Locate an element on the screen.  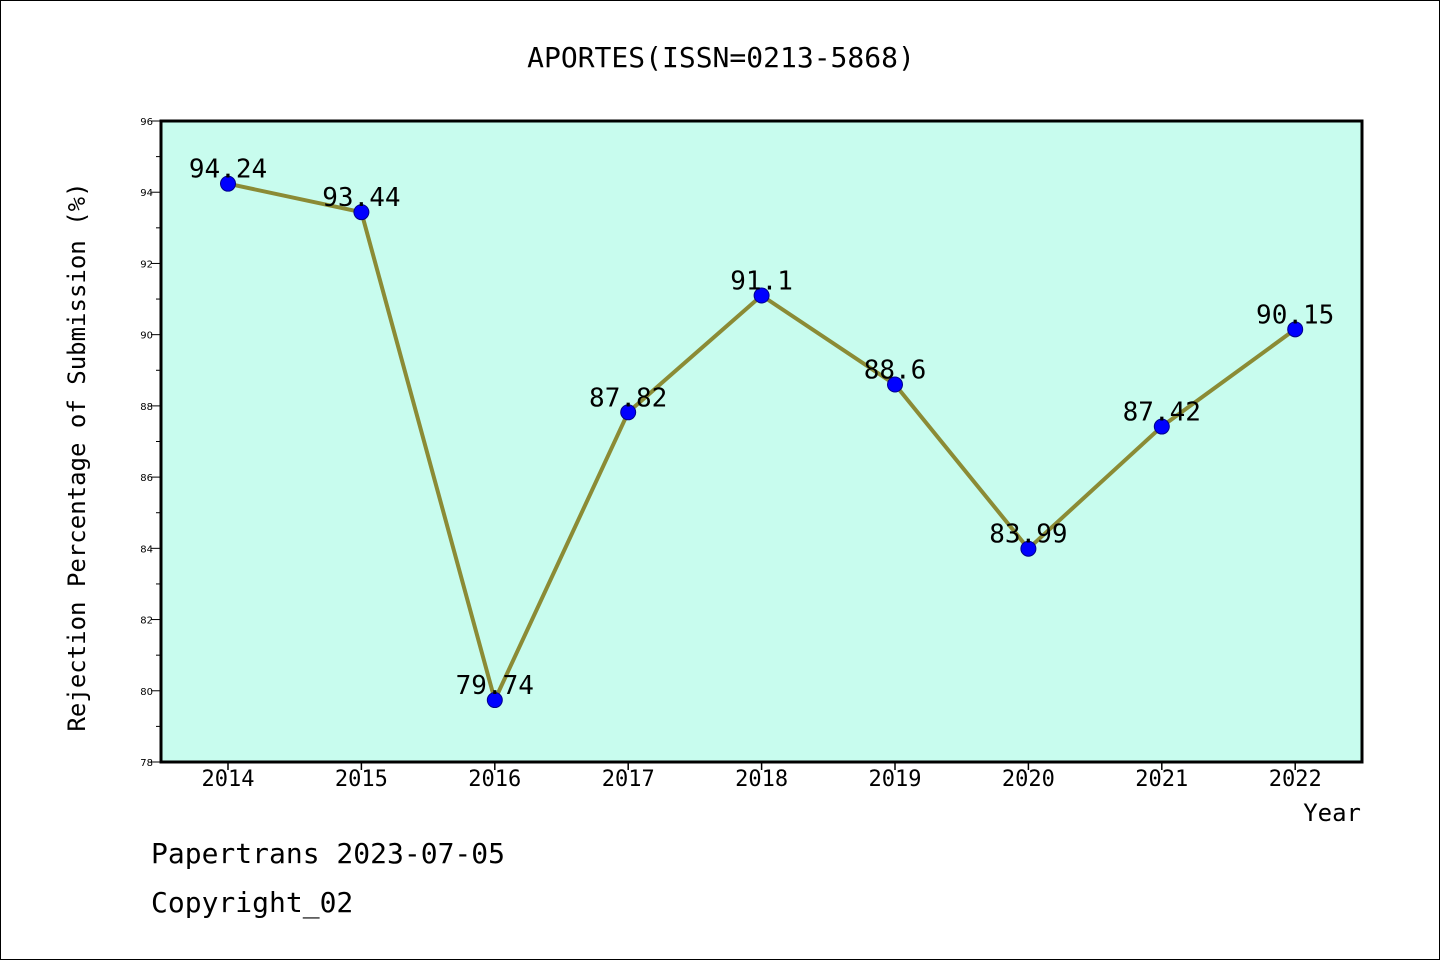
y-tick-label: 96 is located at coordinates (146, 122).